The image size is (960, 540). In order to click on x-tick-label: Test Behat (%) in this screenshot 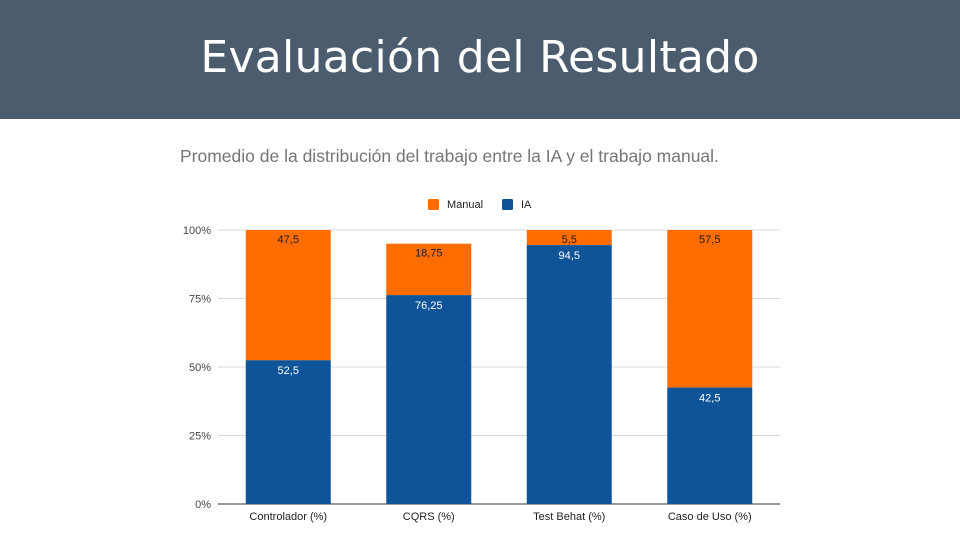, I will do `click(569, 517)`.